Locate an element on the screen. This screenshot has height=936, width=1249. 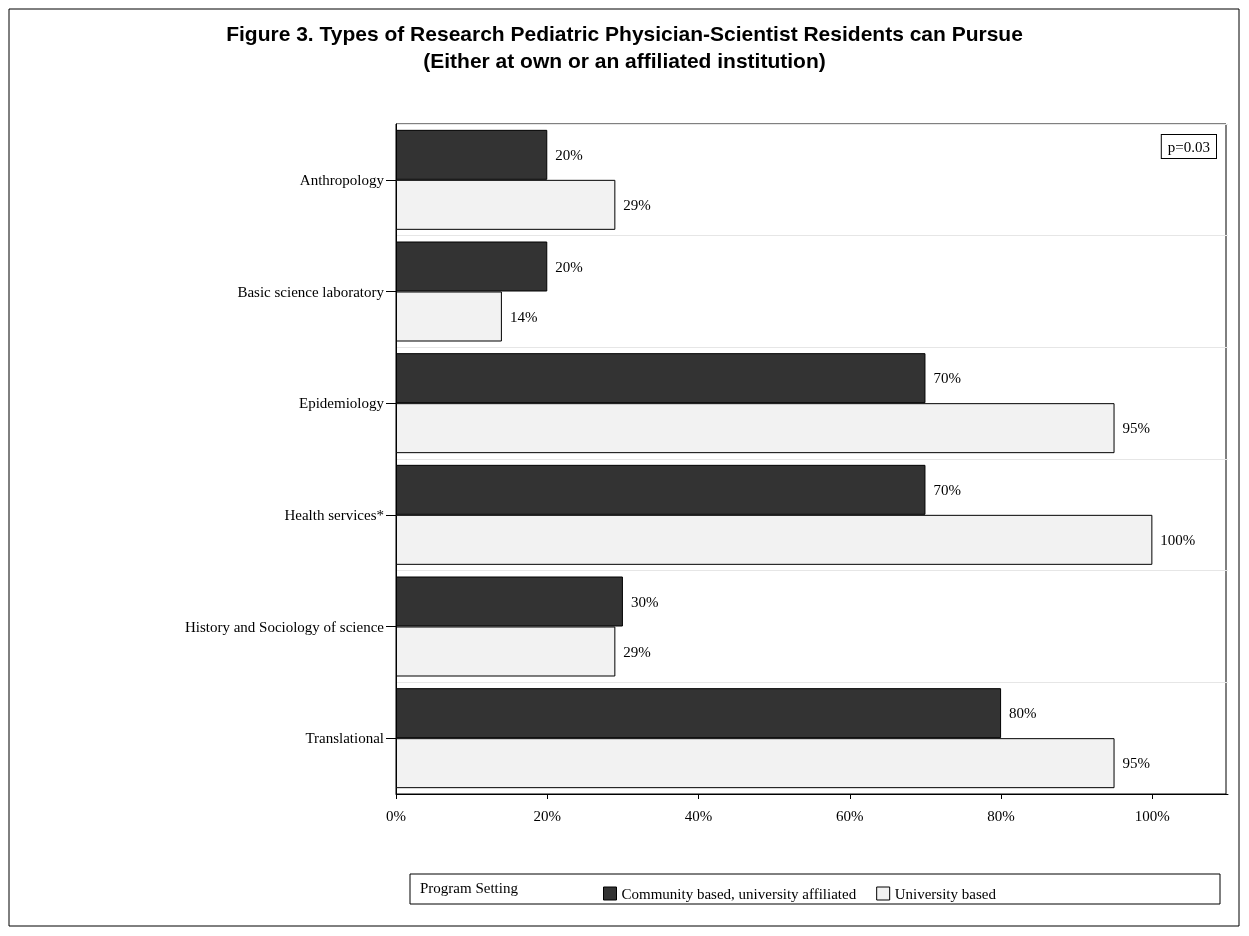
data-label: 30% is located at coordinates (644, 601).